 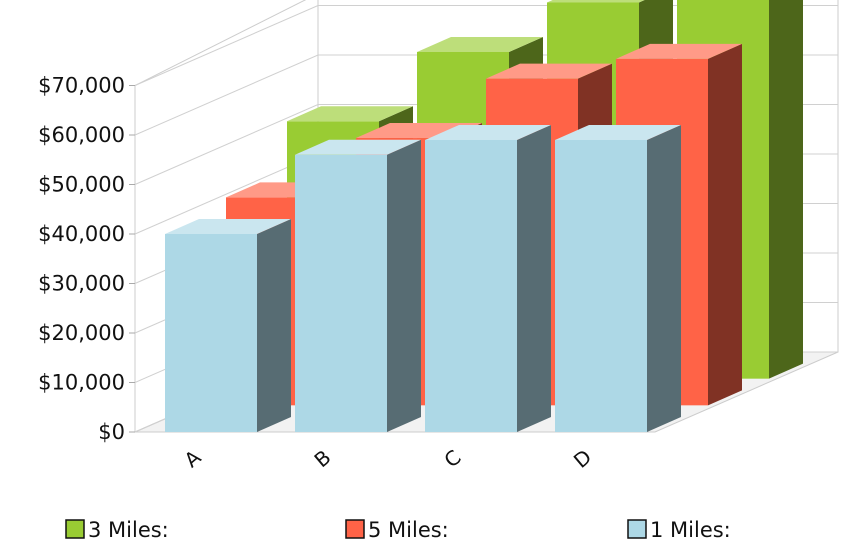 What do you see at coordinates (128, 530) in the screenshot?
I see `legend-label: 3 Miles:` at bounding box center [128, 530].